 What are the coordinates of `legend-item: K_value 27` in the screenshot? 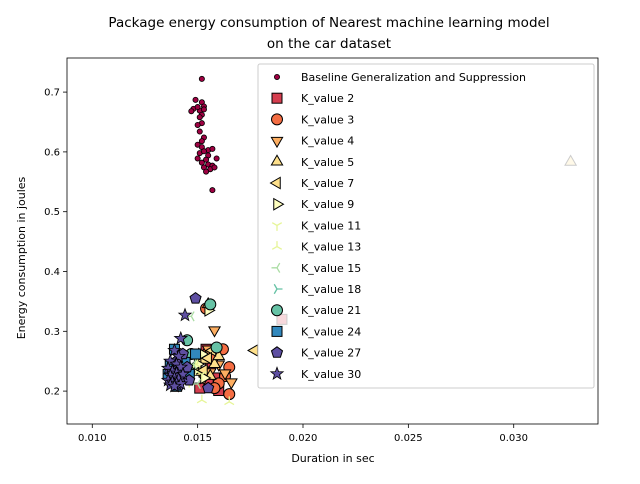 It's located at (315, 353).